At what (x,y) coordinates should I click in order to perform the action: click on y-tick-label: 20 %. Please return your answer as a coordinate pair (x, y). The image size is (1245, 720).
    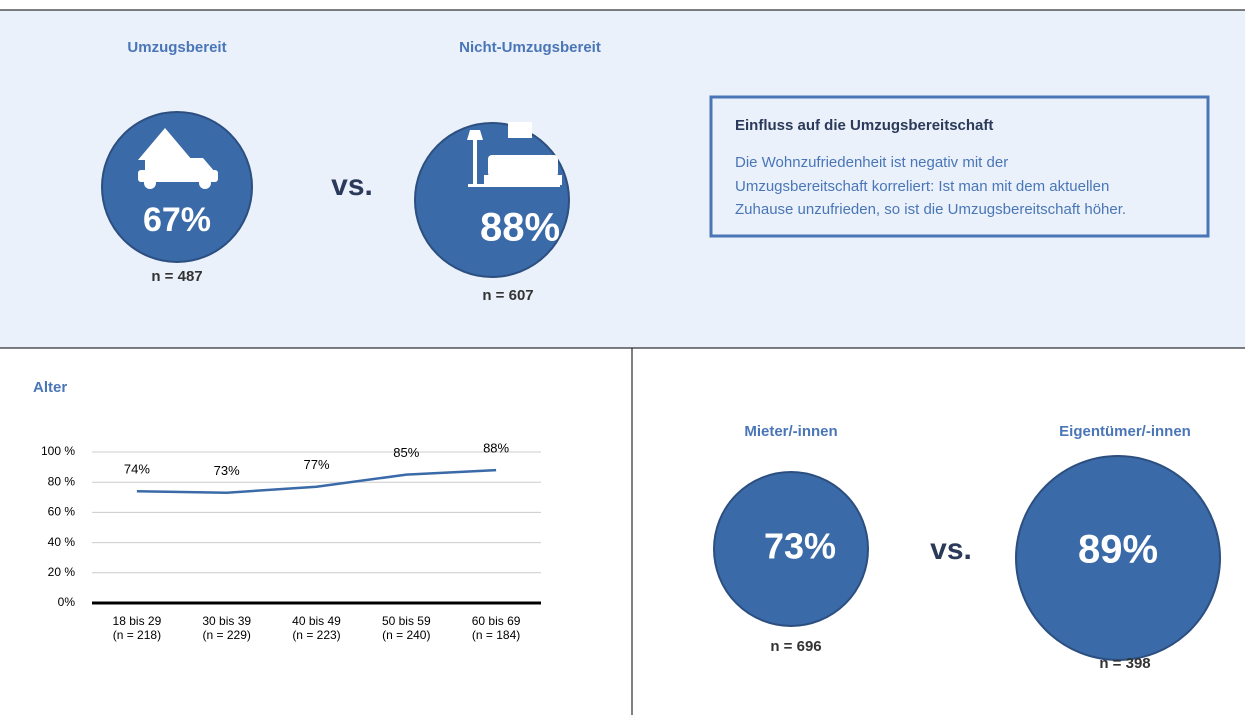
    Looking at the image, I should click on (62, 572).